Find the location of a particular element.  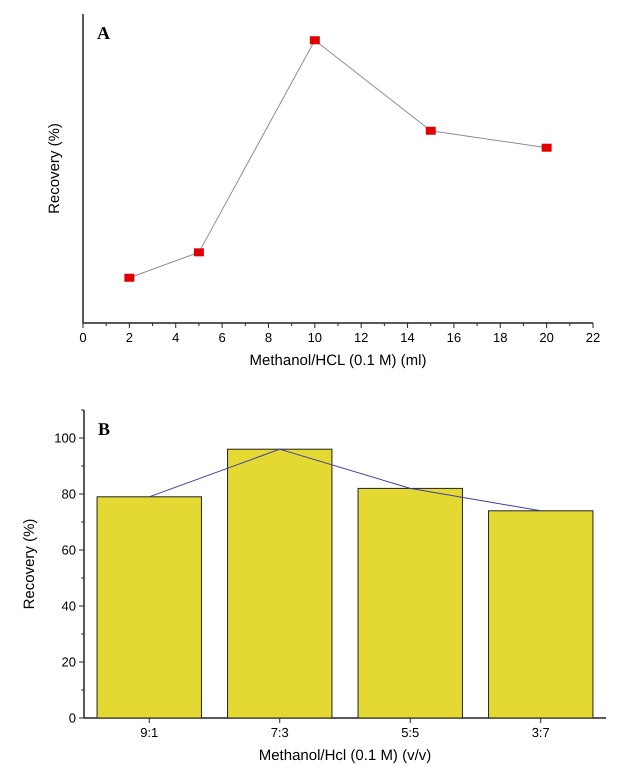

x-tick-label: 5:5 is located at coordinates (410, 732).